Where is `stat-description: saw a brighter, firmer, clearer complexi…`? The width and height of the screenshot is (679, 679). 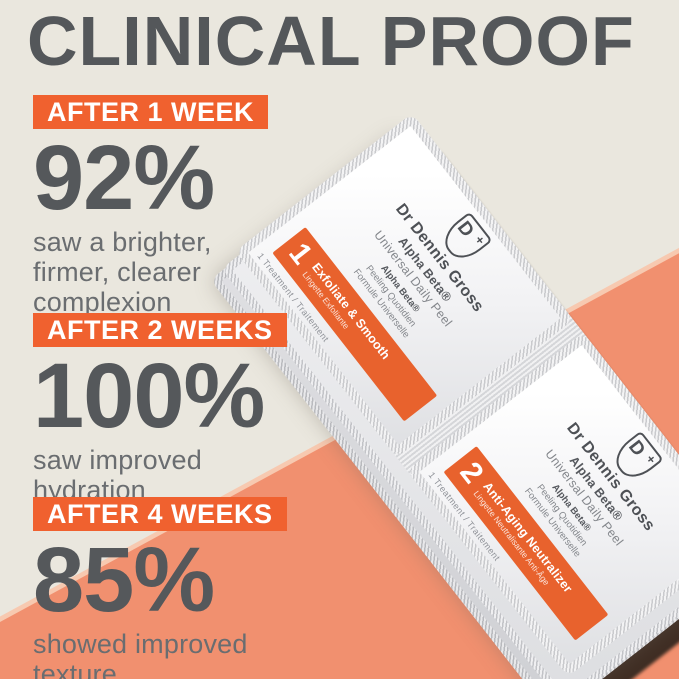 stat-description: saw a brighter, firmer, clearer complexi… is located at coordinates (122, 271).